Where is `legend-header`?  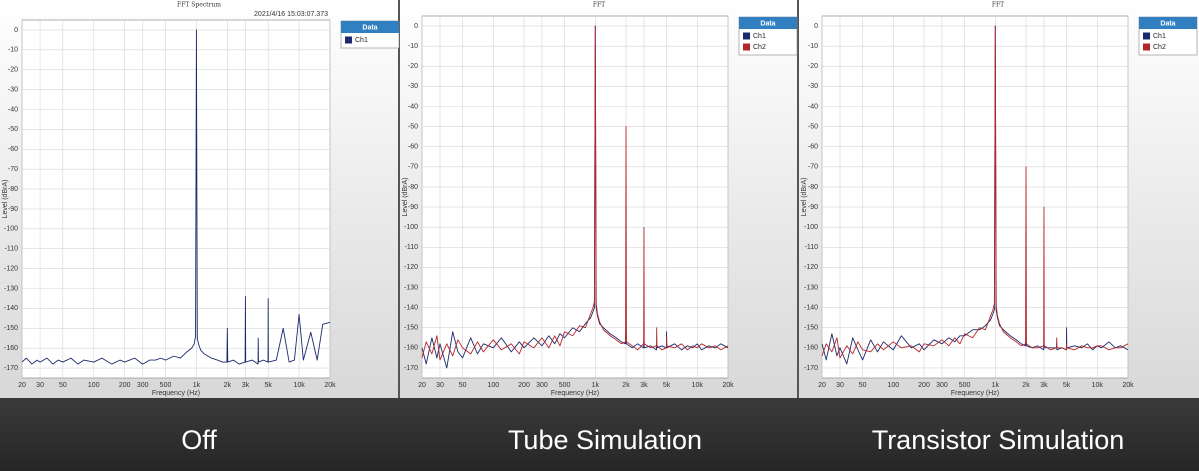
legend-header is located at coordinates (370, 27).